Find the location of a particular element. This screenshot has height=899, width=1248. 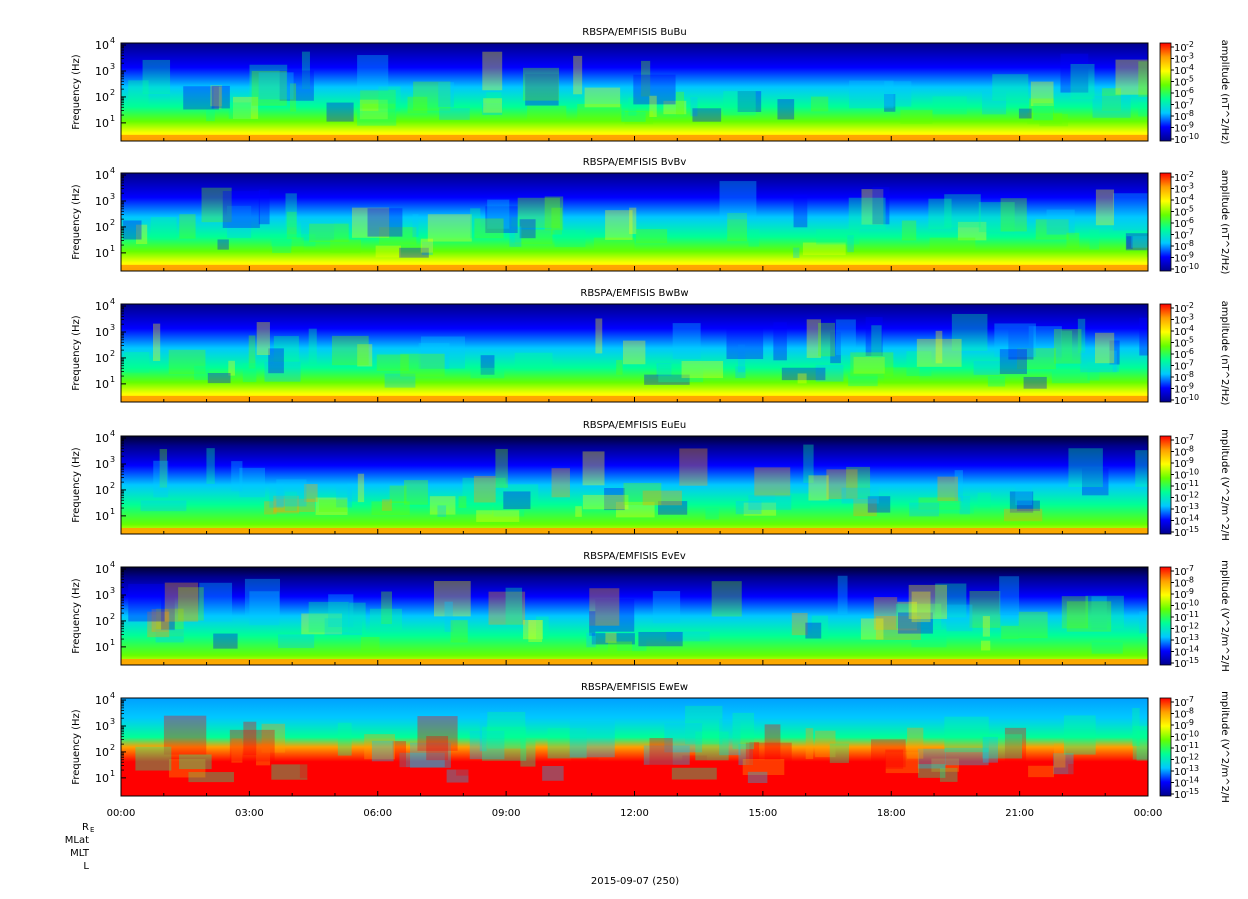

colorbar-tick-exponent: -2 is located at coordinates (1190, 174).